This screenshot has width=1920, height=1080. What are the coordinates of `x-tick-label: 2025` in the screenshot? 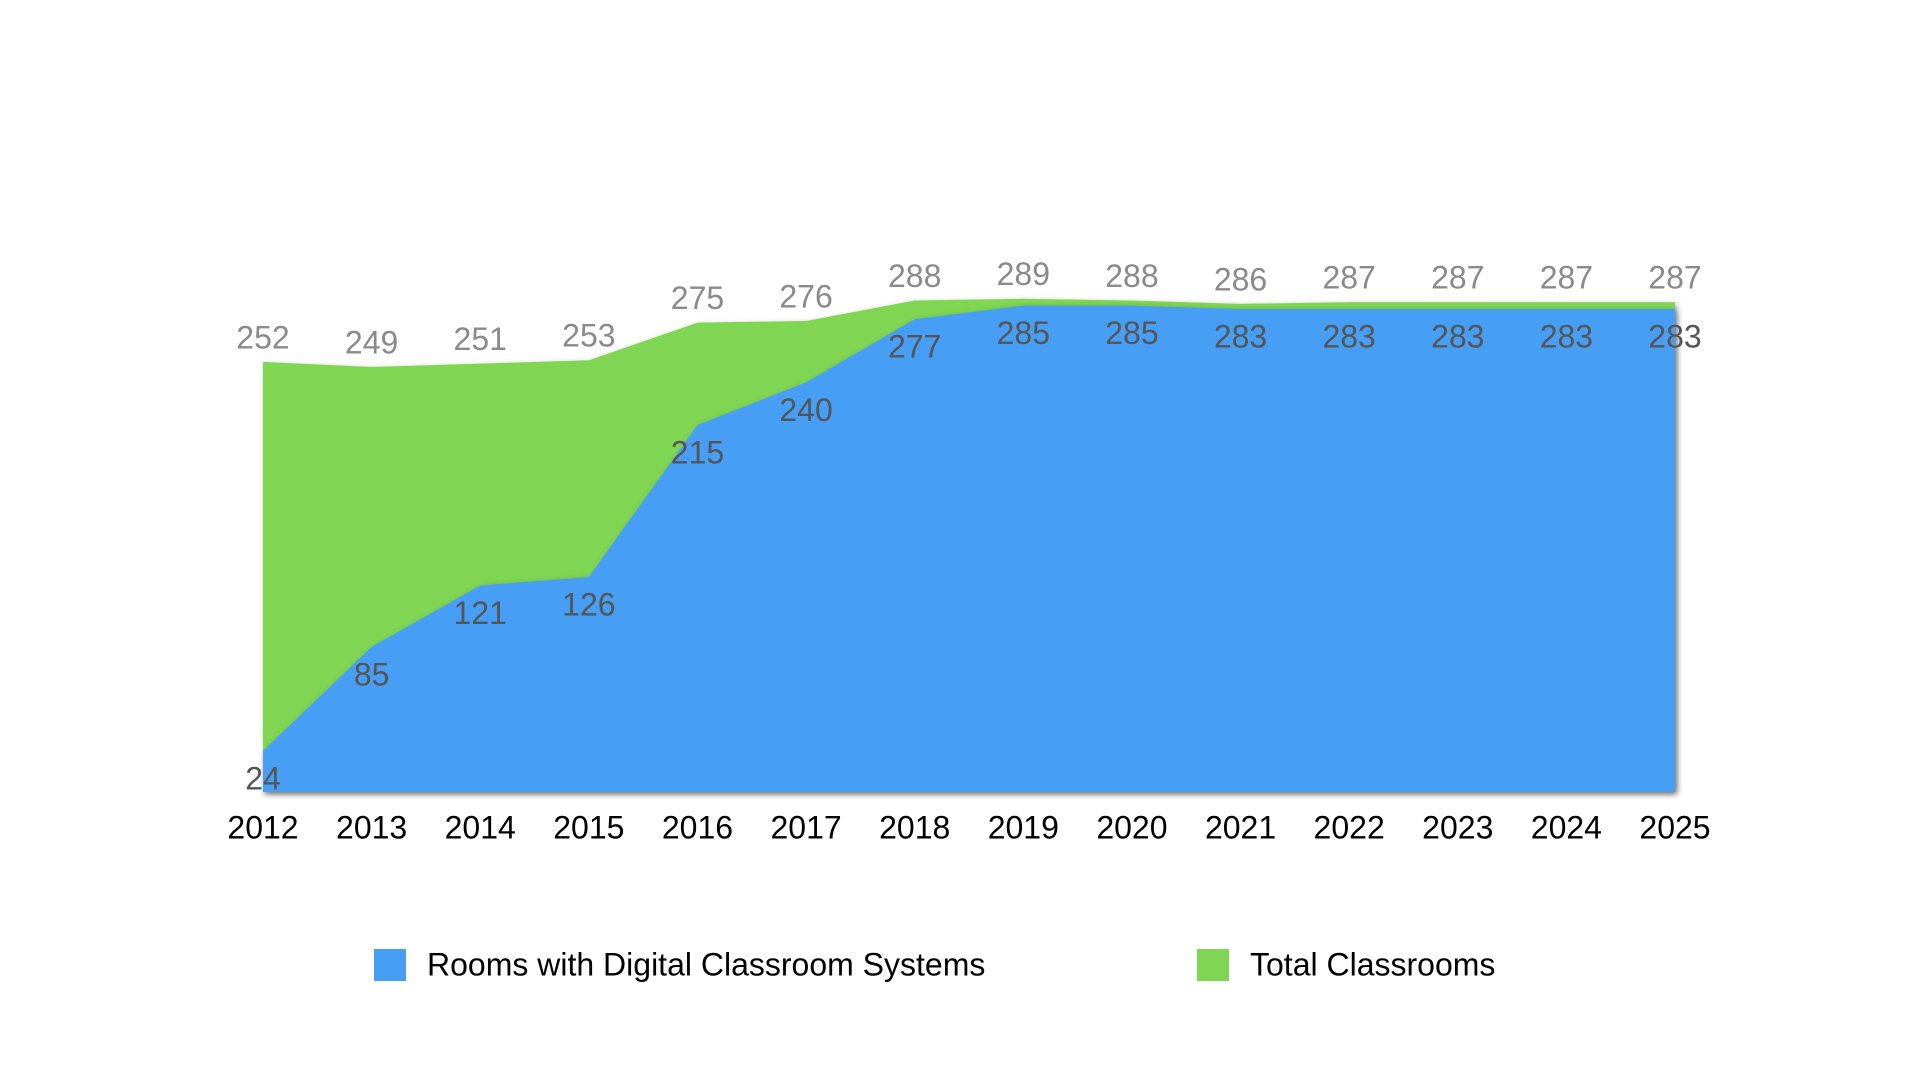 It's located at (1674, 827).